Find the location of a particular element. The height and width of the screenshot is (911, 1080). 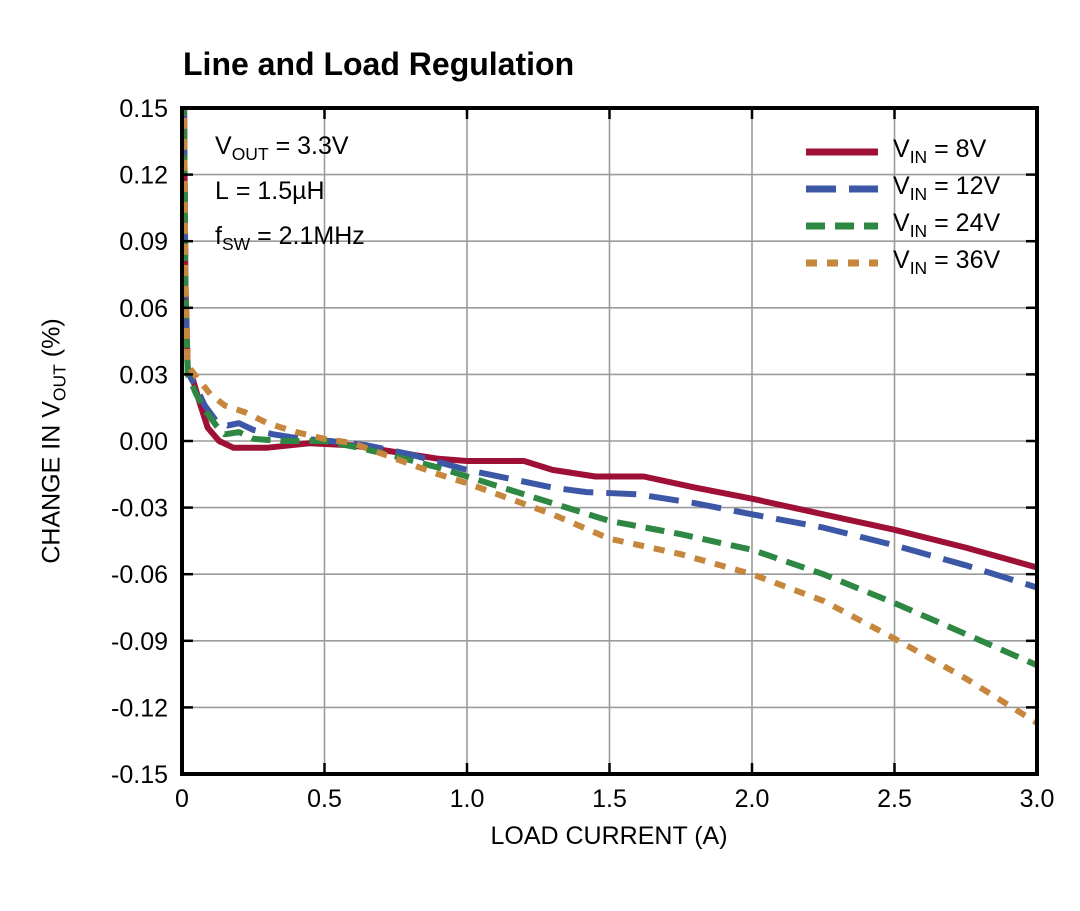

y-tick-label: -0.03 is located at coordinates (139, 509).